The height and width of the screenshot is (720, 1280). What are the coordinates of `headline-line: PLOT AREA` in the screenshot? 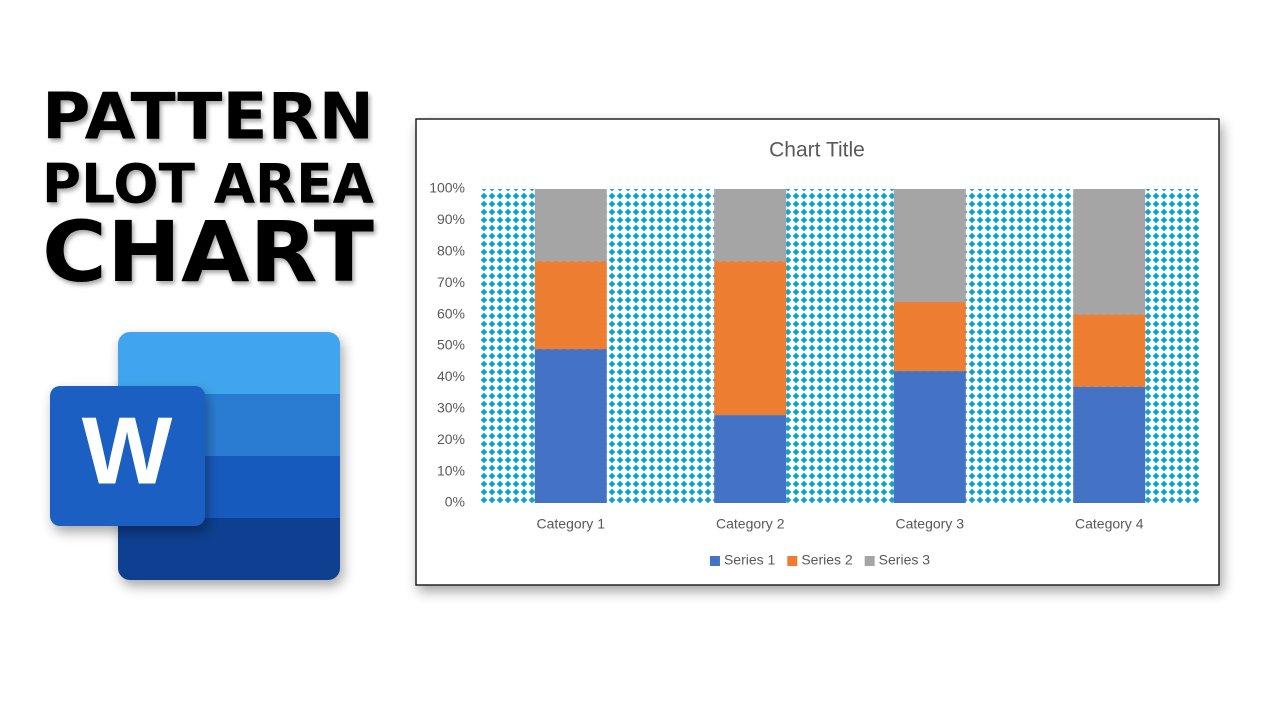 It's located at (208, 184).